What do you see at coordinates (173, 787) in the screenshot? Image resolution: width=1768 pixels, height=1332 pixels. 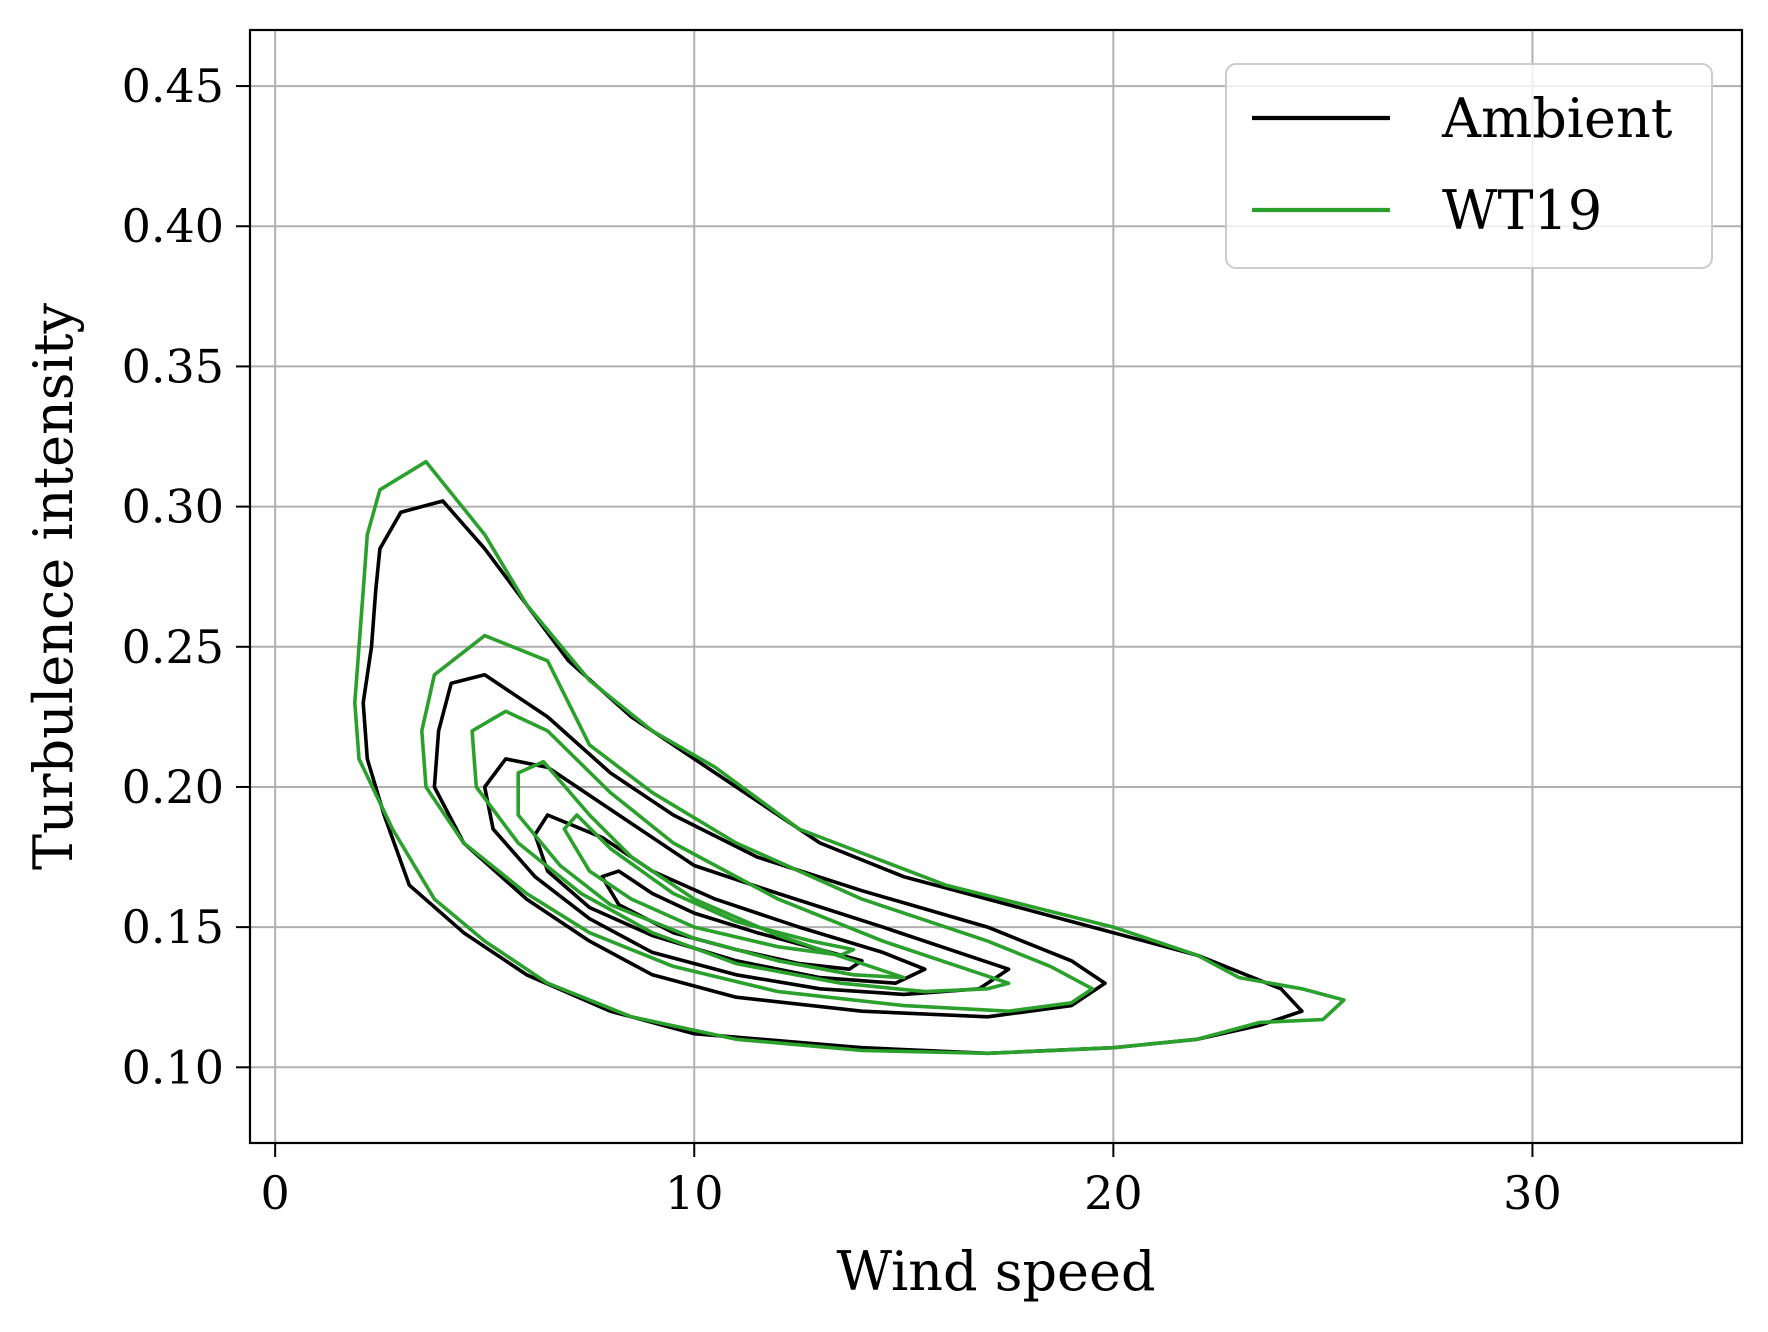 I see `y-tick-label: 0.20` at bounding box center [173, 787].